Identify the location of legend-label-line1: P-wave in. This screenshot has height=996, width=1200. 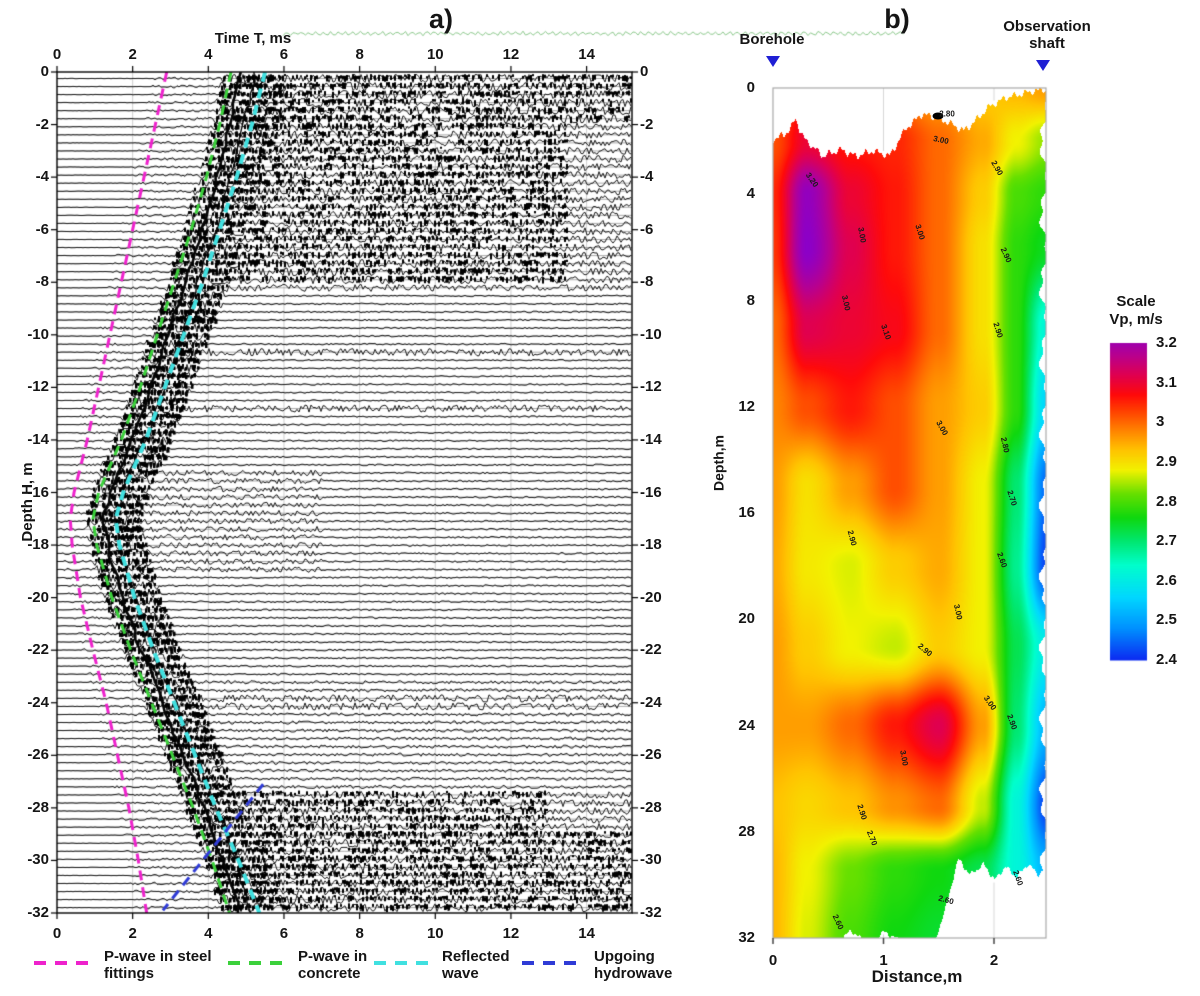
(333, 957).